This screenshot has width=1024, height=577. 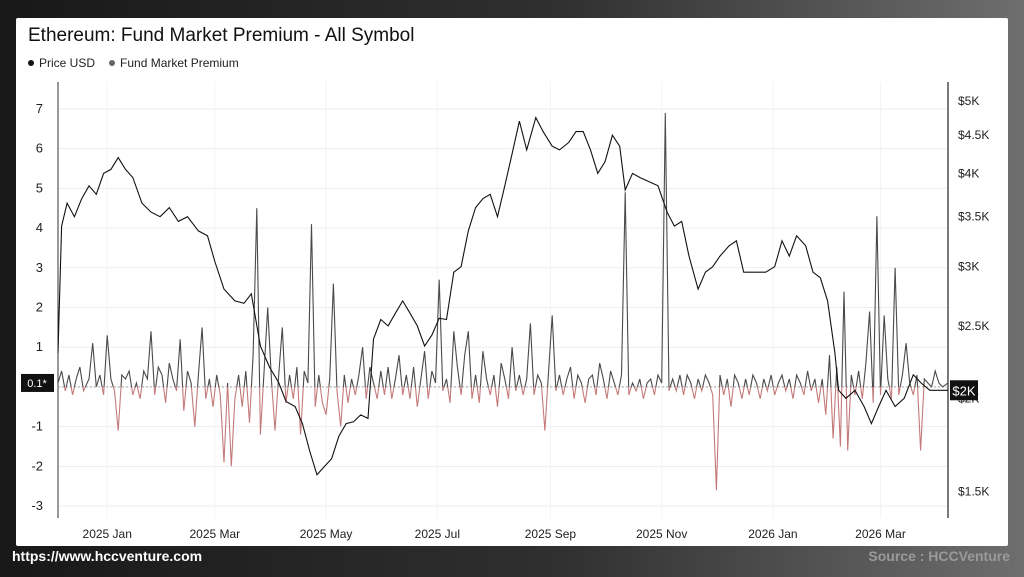 What do you see at coordinates (437, 534) in the screenshot?
I see `x-tick-label: 2025 Jul` at bounding box center [437, 534].